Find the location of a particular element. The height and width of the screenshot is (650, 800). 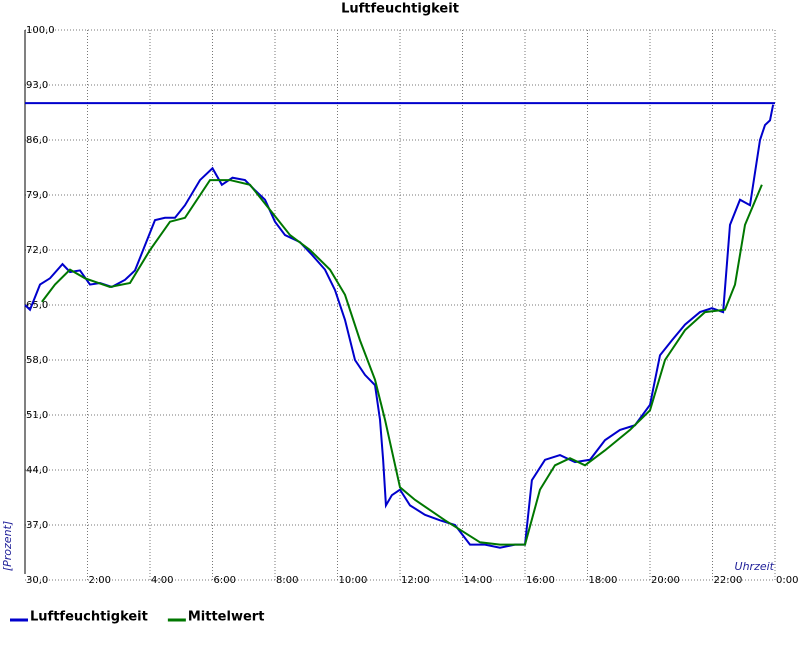

x-tick-label: 4:00 is located at coordinates (162, 580).